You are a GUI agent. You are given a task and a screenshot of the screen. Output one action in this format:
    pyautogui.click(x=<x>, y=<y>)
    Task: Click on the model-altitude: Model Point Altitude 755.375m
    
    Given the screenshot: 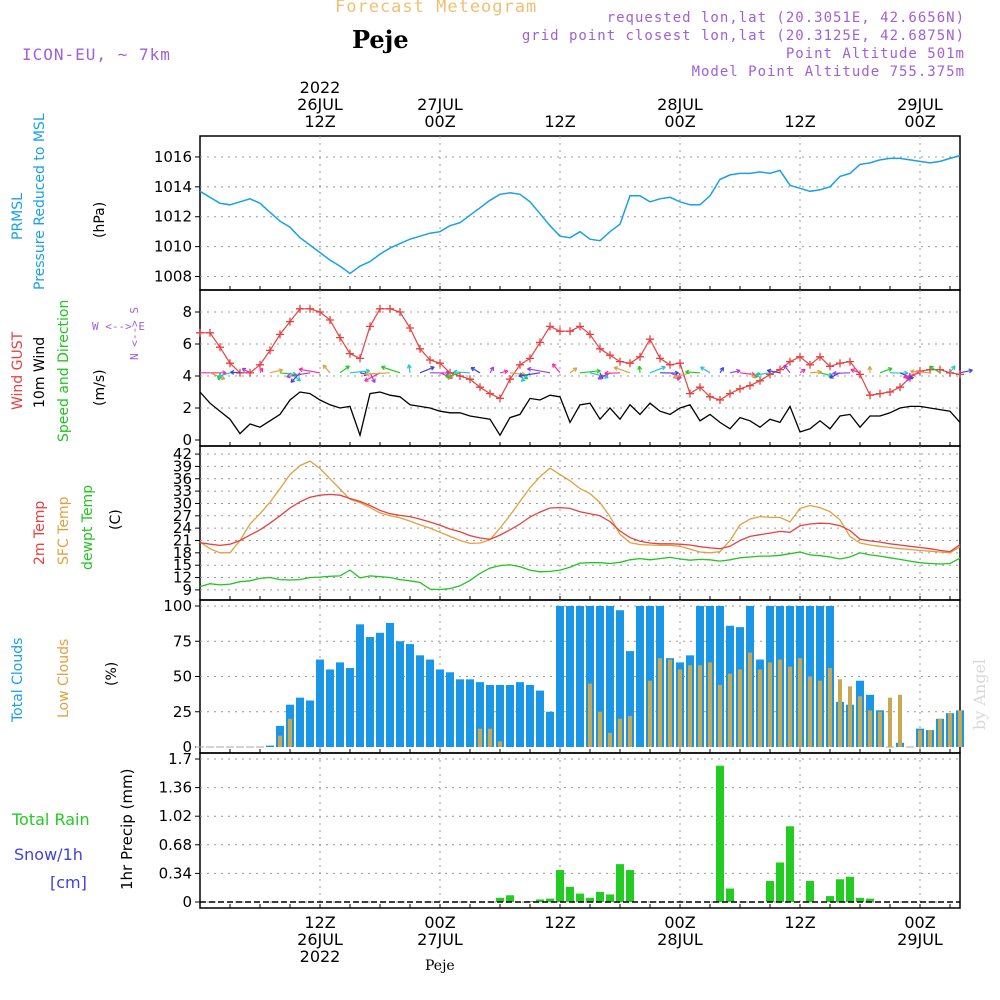 What is the action you would take?
    pyautogui.click(x=828, y=72)
    